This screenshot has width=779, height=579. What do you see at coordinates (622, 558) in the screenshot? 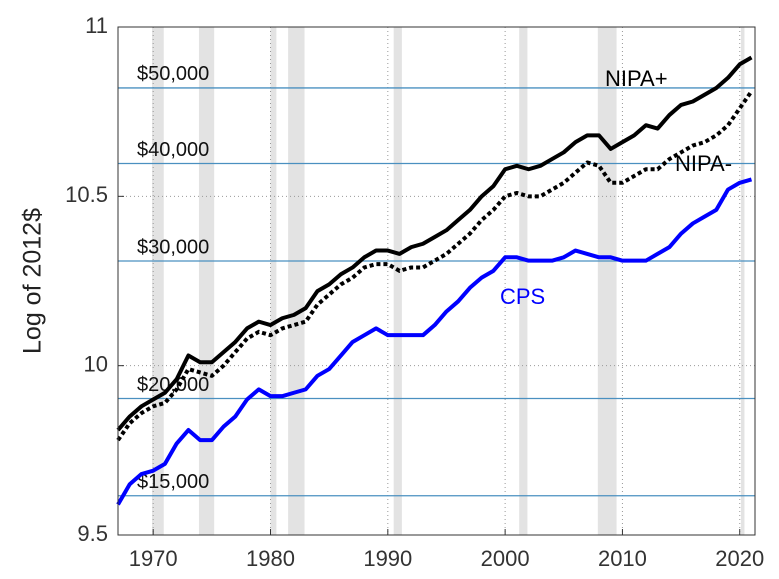
I see `x-tick-label: 2010` at bounding box center [622, 558].